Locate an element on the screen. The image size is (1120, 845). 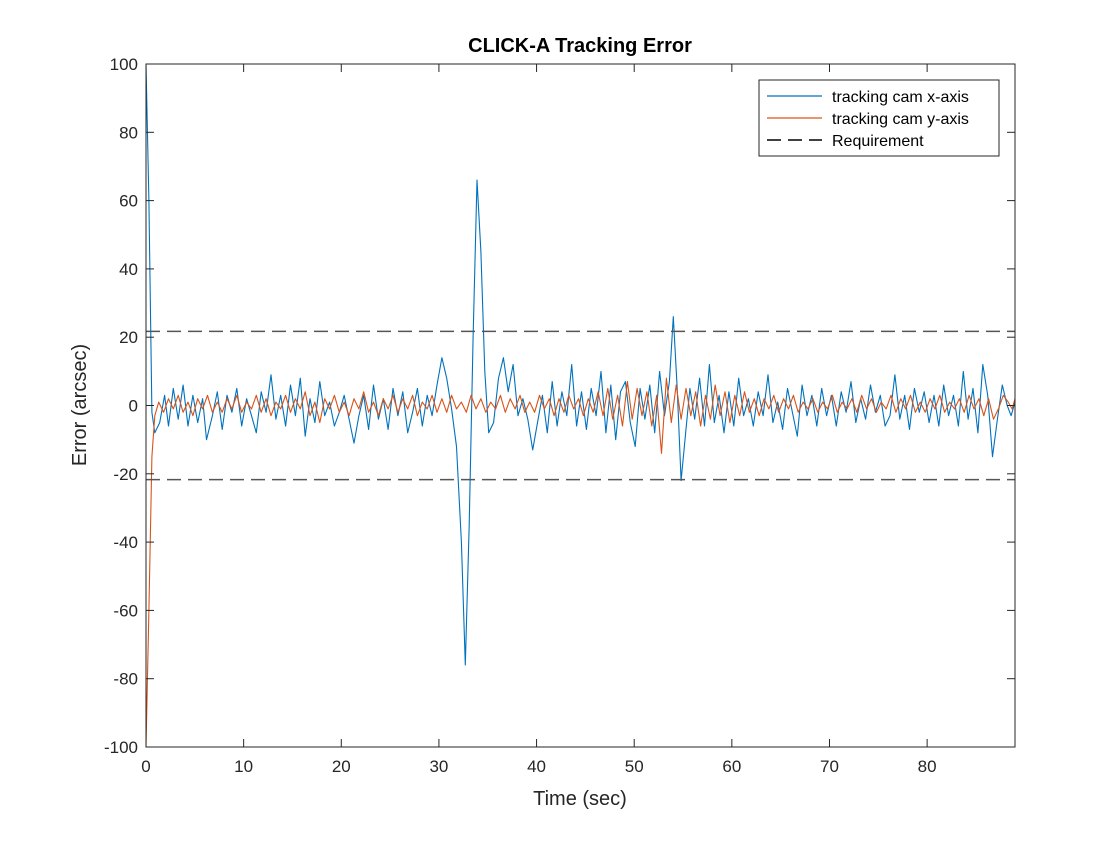
x-tick-label: 0 is located at coordinates (145, 766).